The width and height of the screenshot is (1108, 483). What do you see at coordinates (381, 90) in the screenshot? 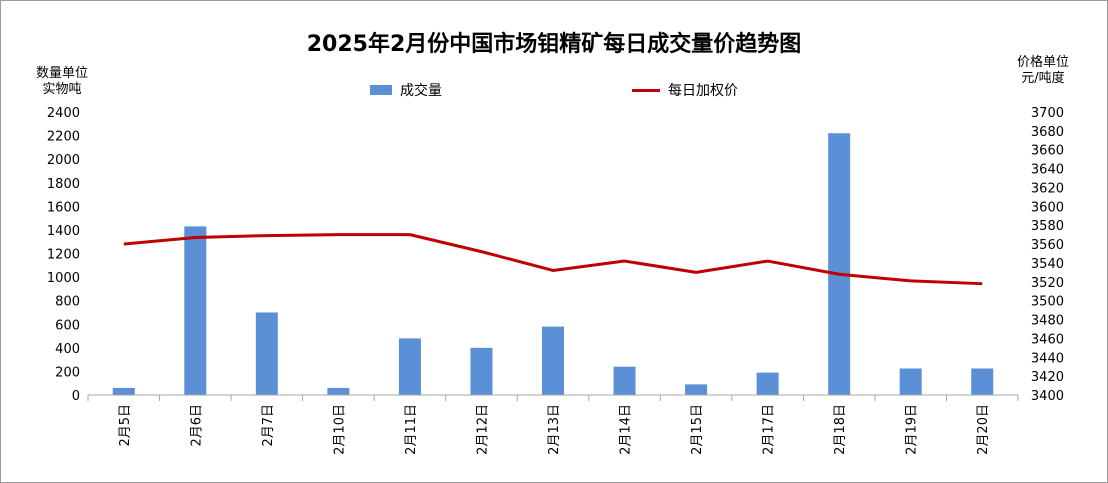
I see `legend-swatch-volume` at bounding box center [381, 90].